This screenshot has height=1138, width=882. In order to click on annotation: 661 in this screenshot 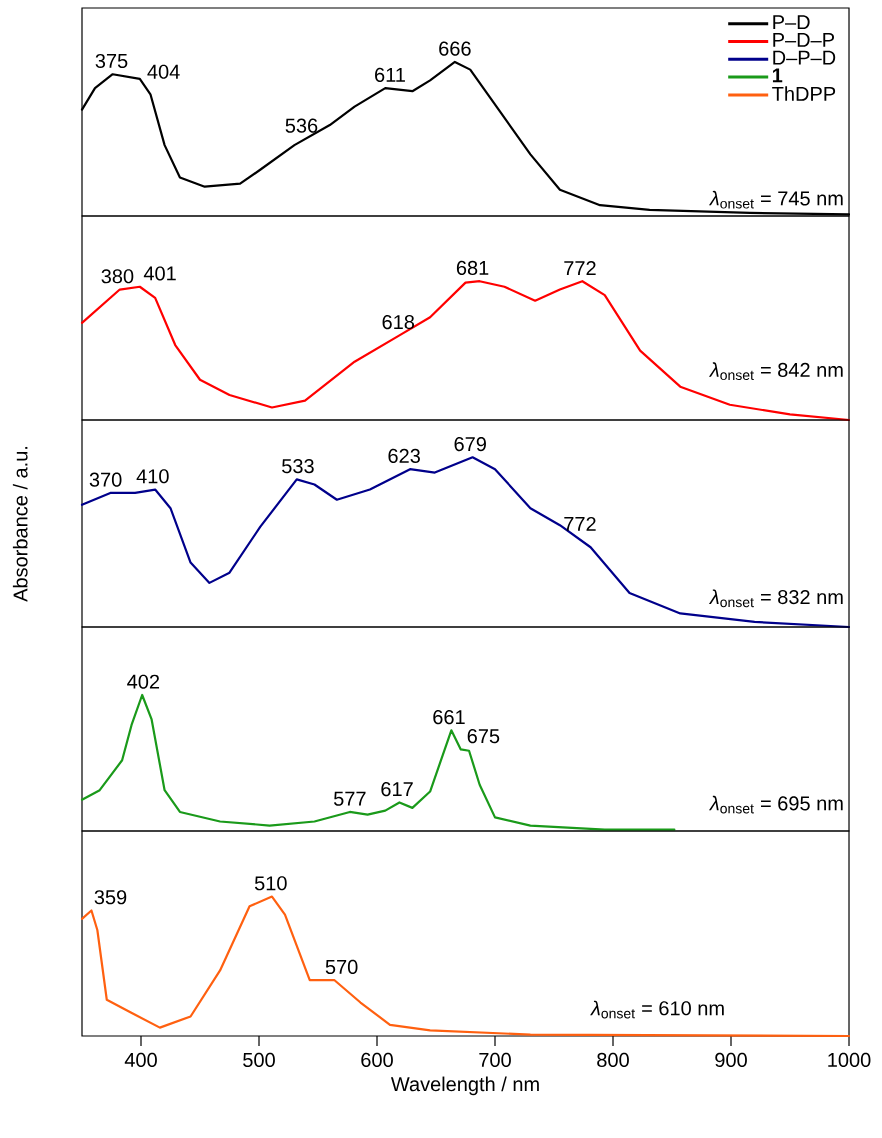, I will do `click(449, 717)`.